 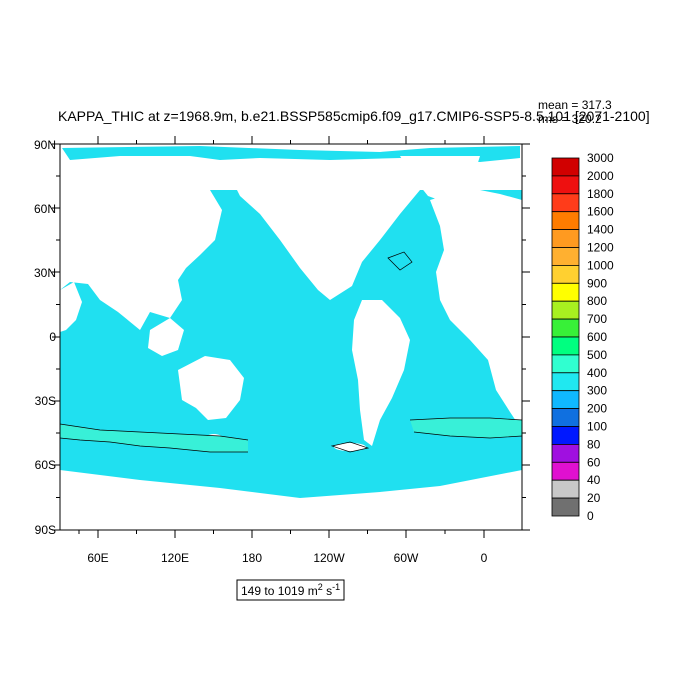 What do you see at coordinates (97, 558) in the screenshot?
I see `lon-label-60e: 60E` at bounding box center [97, 558].